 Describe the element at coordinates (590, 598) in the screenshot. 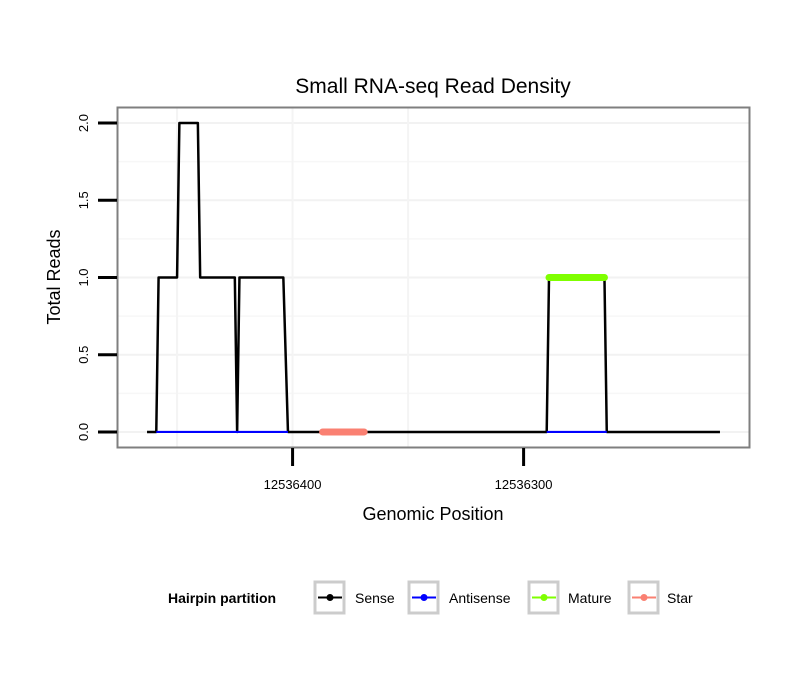

I see `legend-label: Mature` at that location.